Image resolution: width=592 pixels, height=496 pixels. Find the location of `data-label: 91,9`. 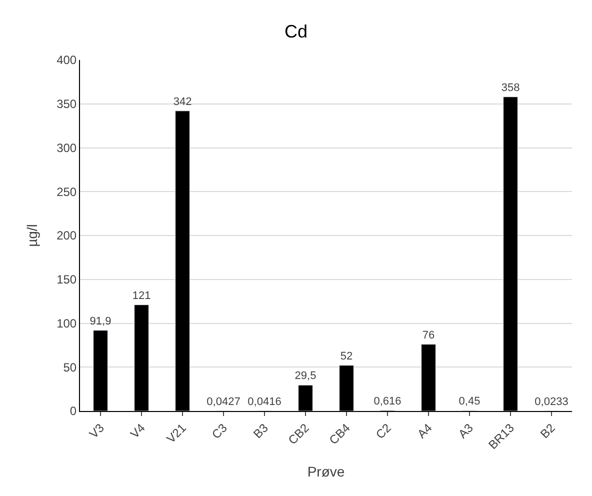

data-label: 91,9 is located at coordinates (101, 321).